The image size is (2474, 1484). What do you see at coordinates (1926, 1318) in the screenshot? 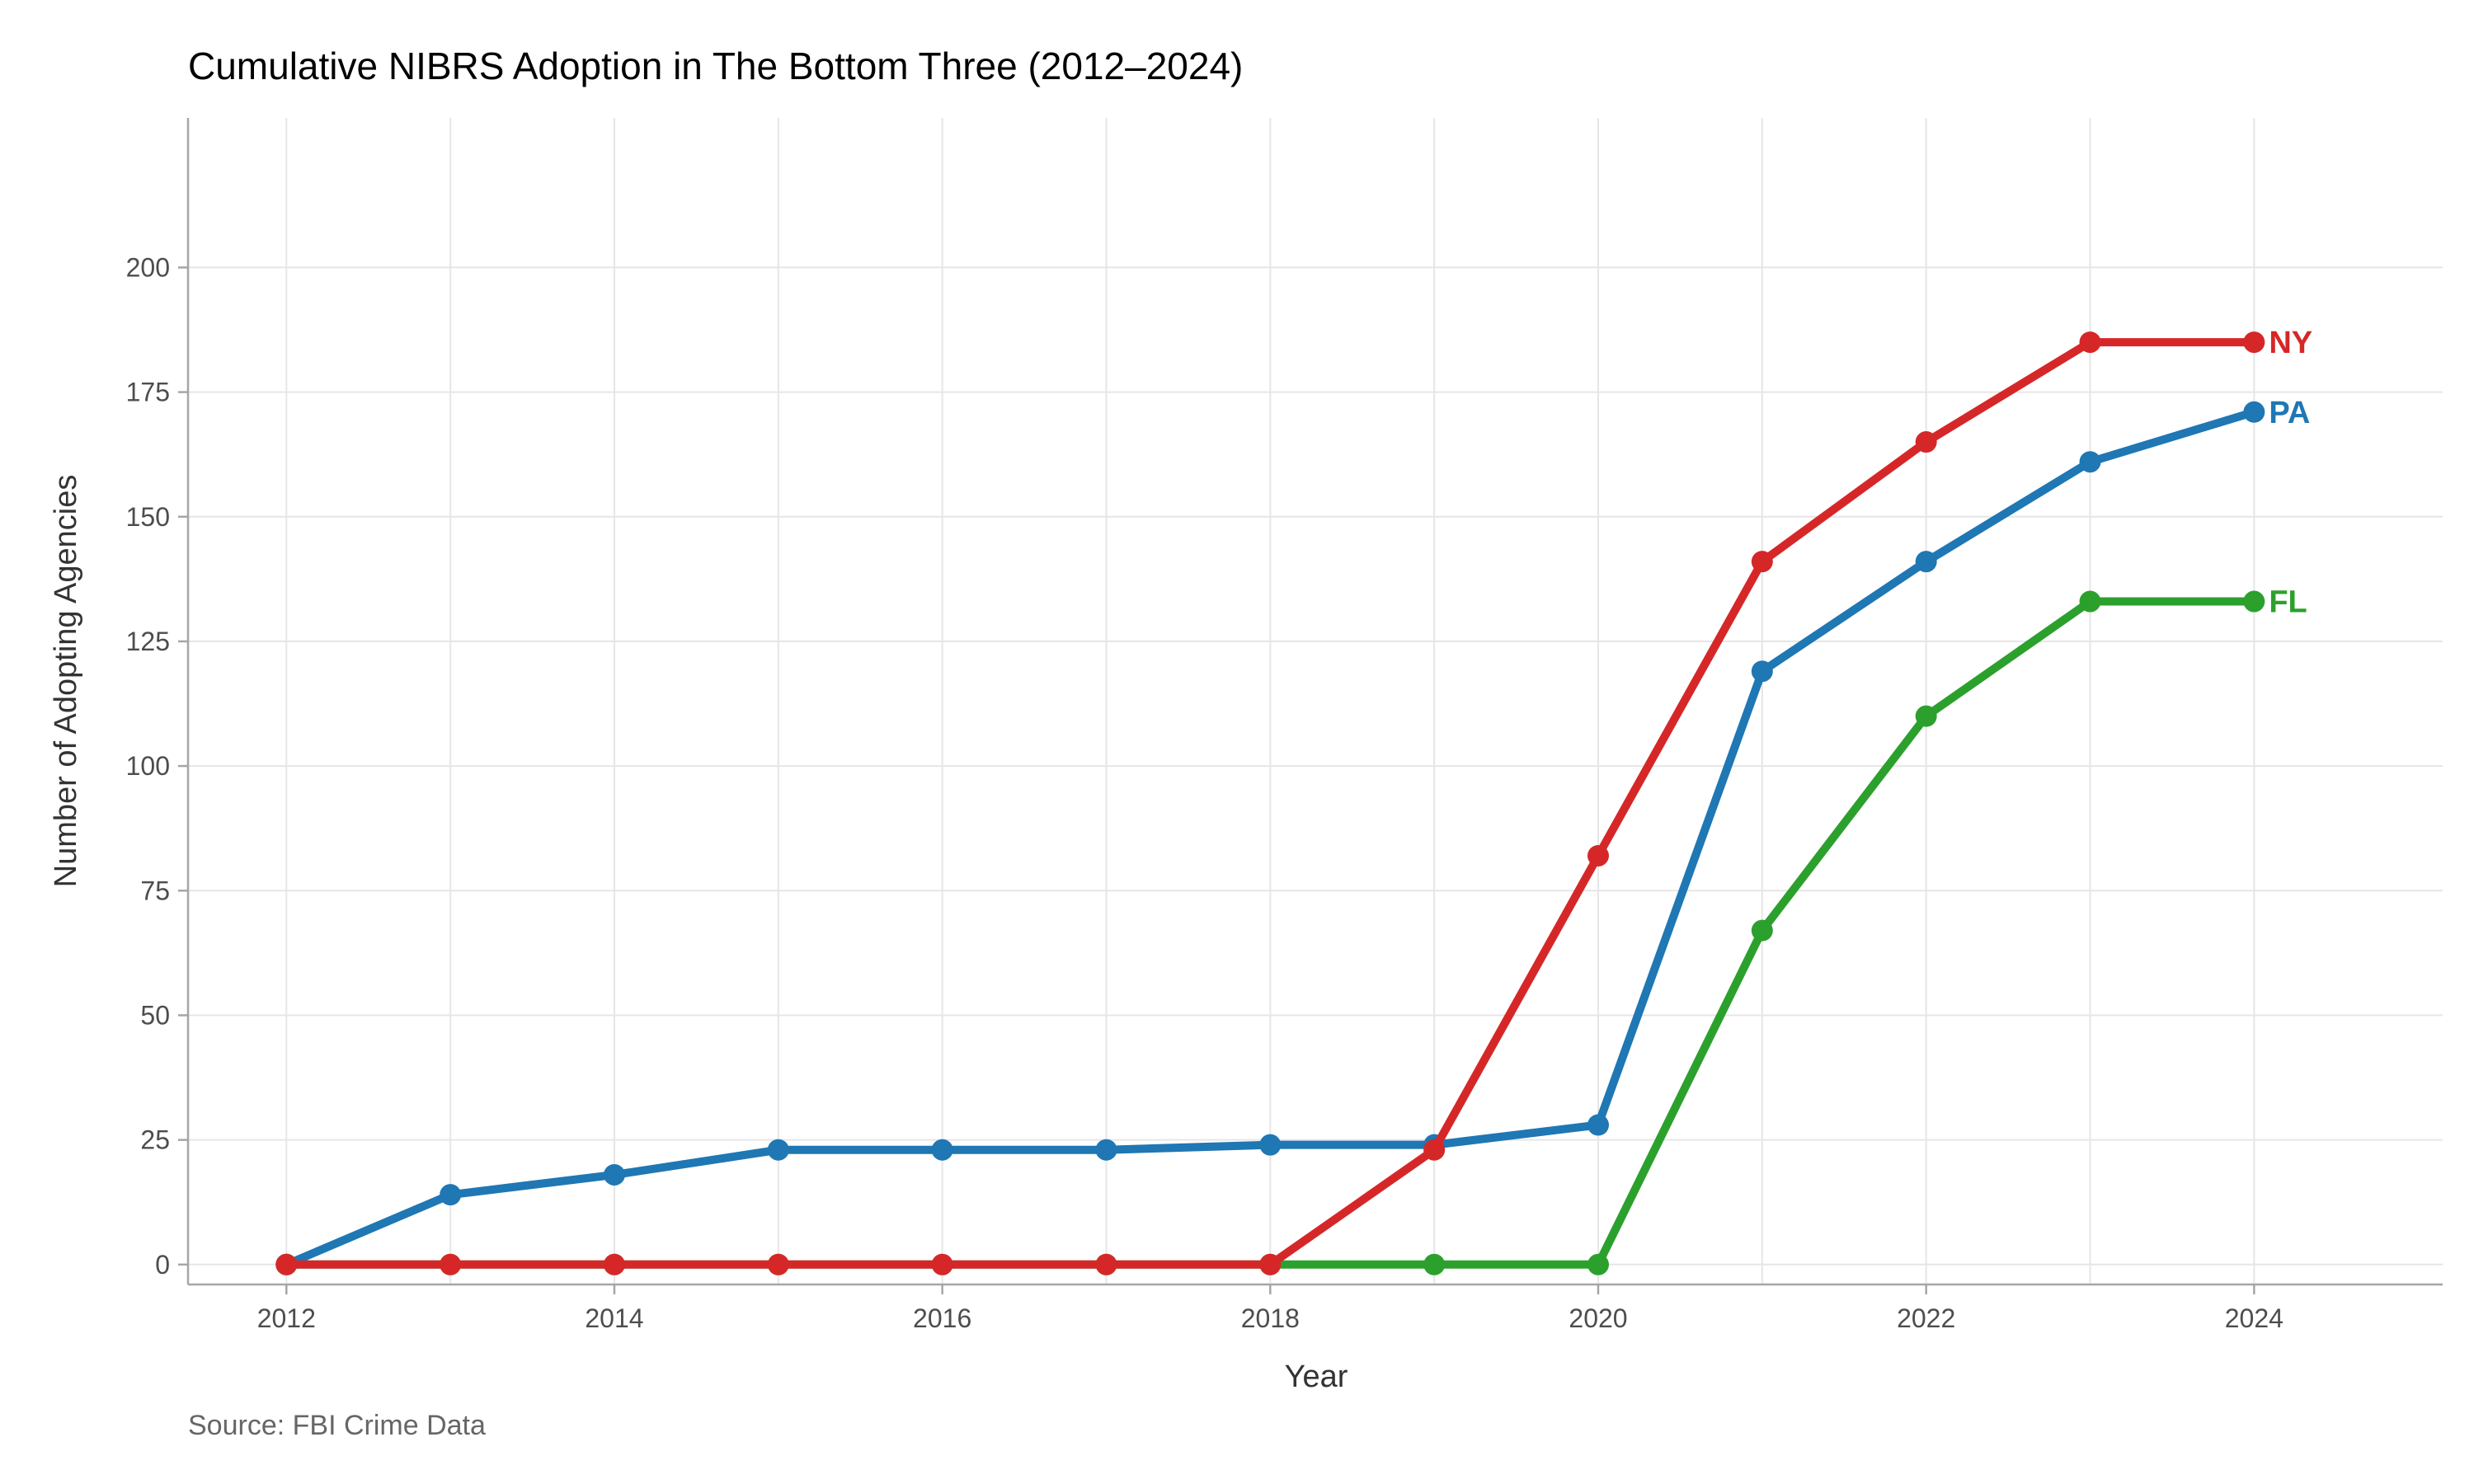
I see `x-tick-label: 2022` at bounding box center [1926, 1318].